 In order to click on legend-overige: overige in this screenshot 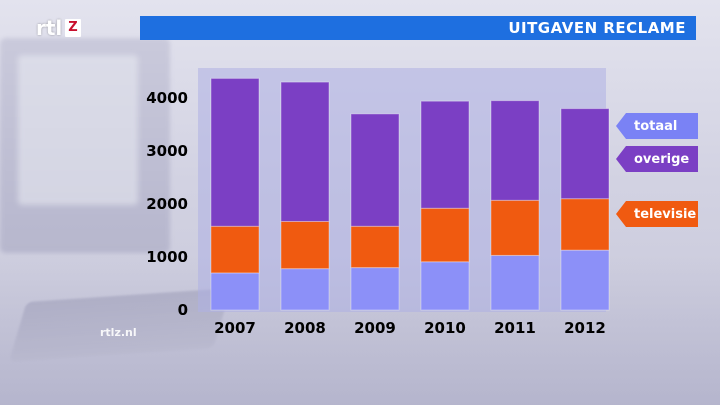, I will do `click(657, 159)`.